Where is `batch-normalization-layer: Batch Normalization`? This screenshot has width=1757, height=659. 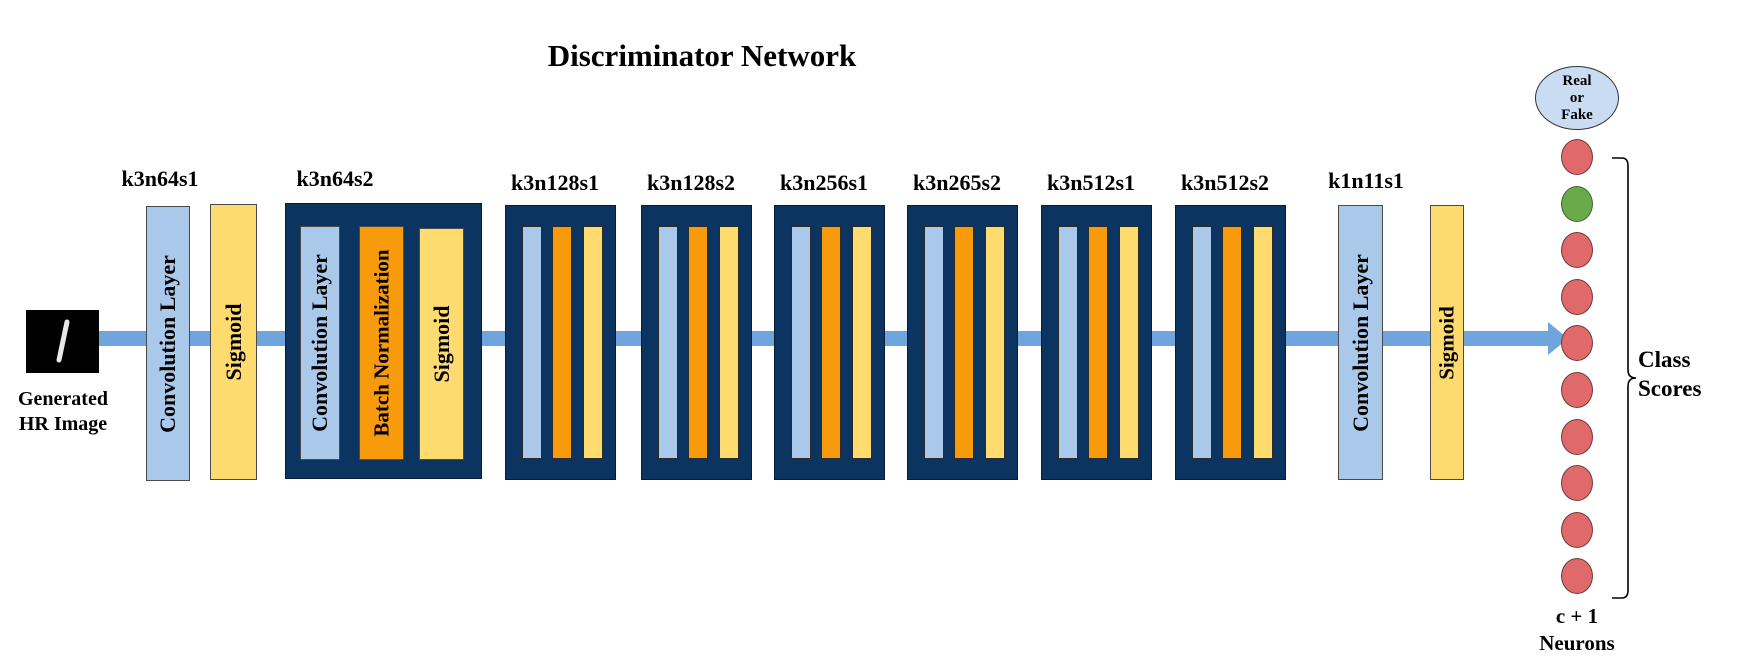
batch-normalization-layer: Batch Normalization is located at coordinates (381, 343).